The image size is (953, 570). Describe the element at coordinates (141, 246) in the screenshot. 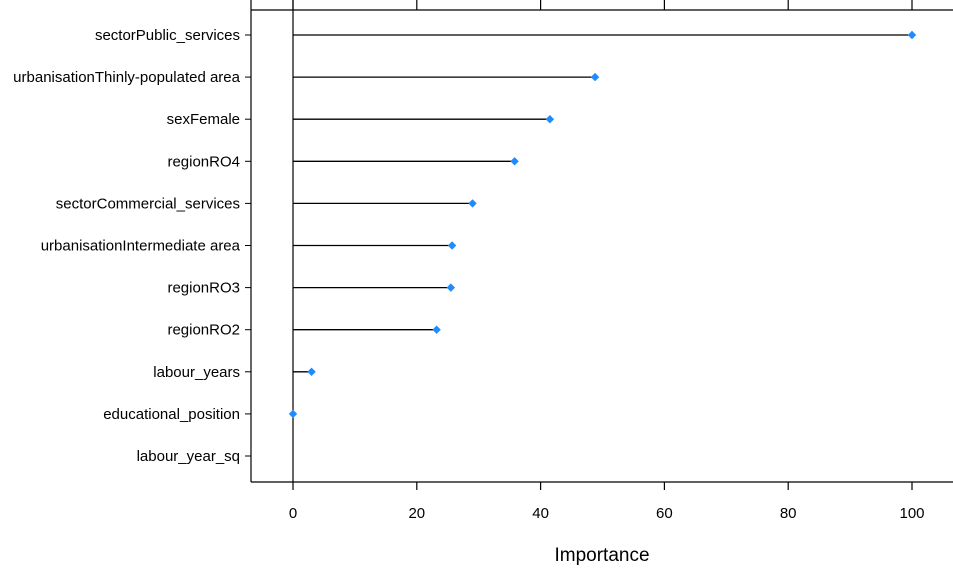

I see `y-tick-label: urbanisationIntermediate area` at that location.